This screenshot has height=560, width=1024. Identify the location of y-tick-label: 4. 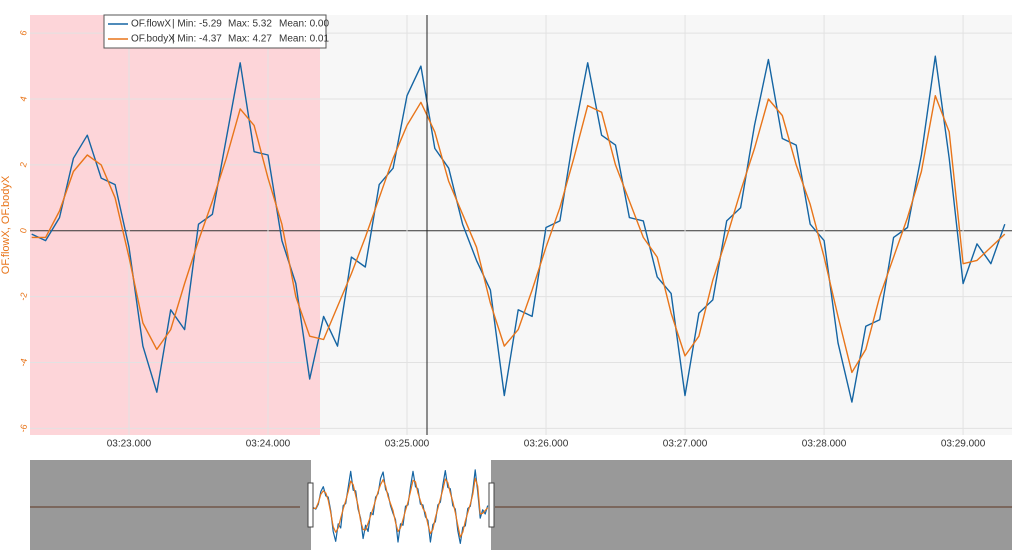
(23, 98).